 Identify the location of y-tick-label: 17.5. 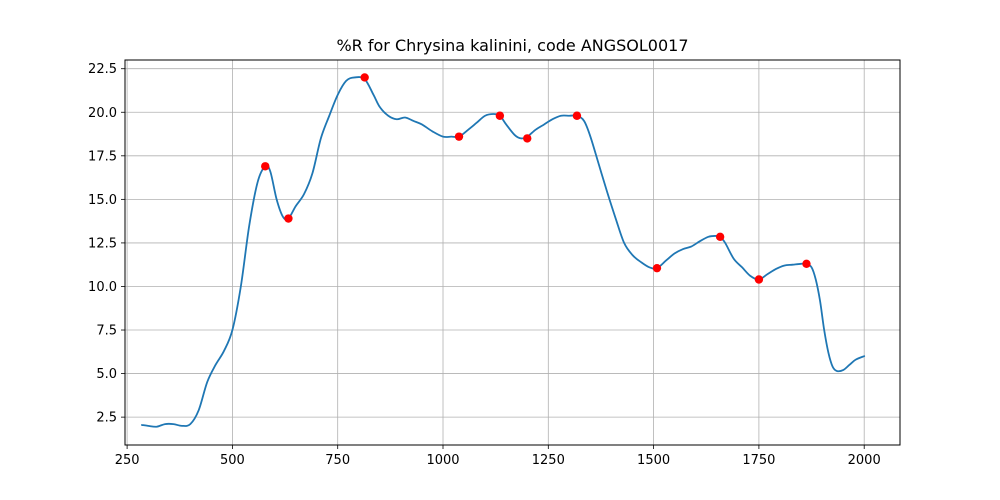
(102, 156).